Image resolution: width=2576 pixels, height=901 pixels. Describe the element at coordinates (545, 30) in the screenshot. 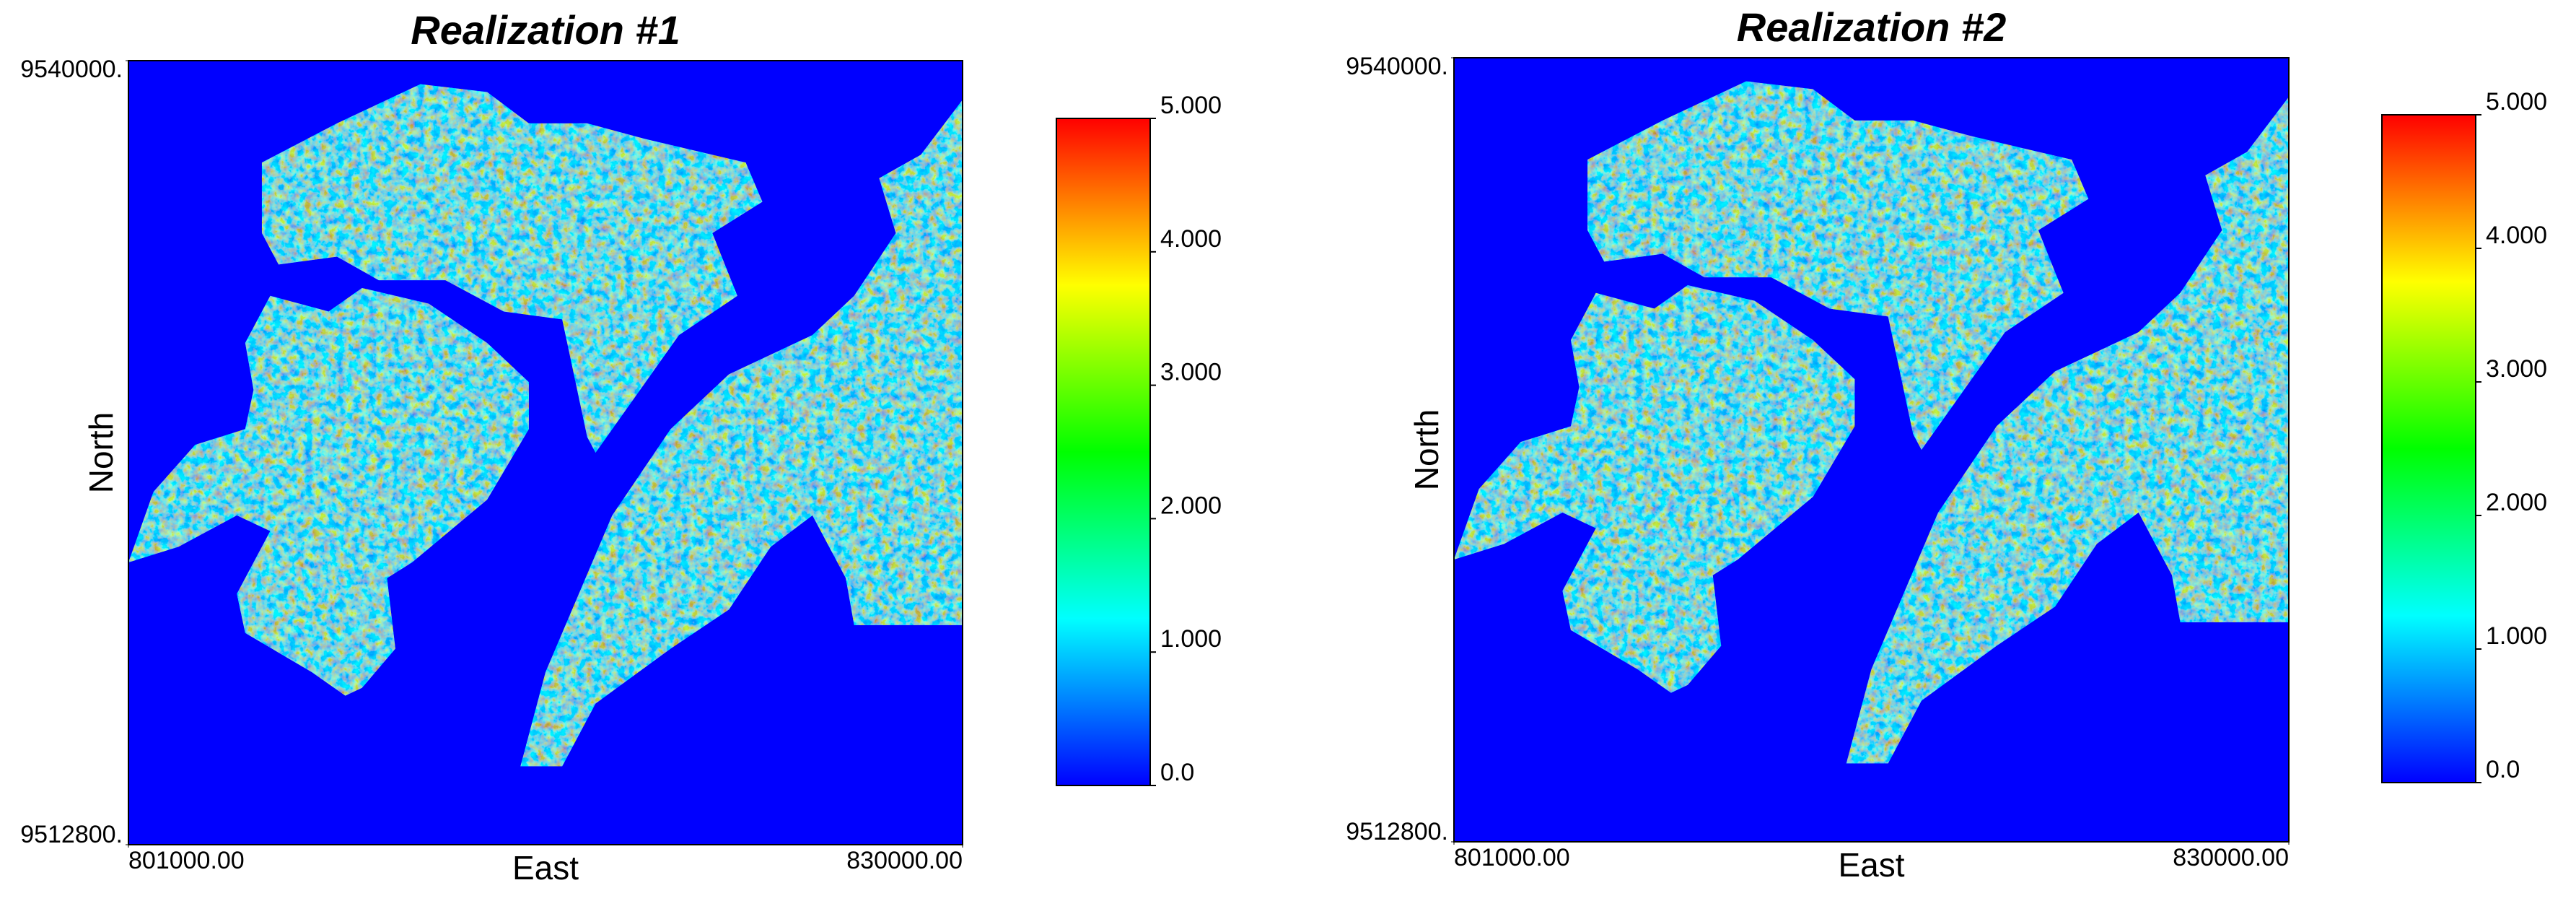

I see `chart-title: Realization #1` at that location.